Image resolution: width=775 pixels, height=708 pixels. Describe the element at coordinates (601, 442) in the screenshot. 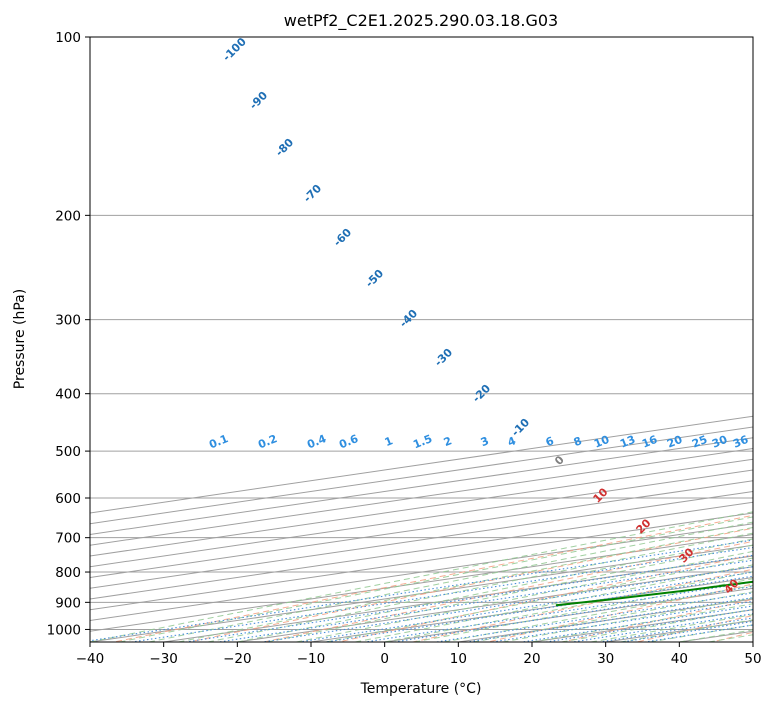

I see `mixing-ratio-label: 10` at that location.